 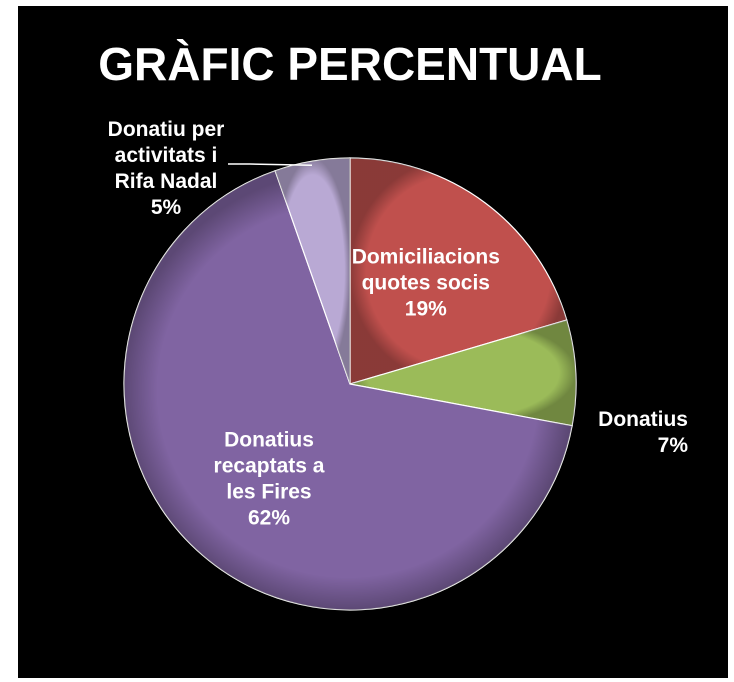 I want to click on slice-label-line: les Fires, so click(x=268, y=491).